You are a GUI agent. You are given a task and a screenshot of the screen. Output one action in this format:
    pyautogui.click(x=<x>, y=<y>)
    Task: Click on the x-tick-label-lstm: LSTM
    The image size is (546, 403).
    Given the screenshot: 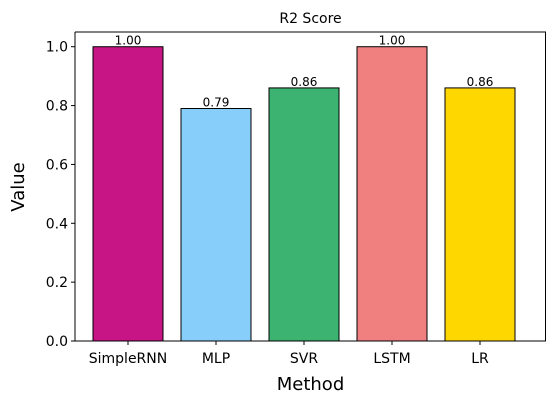 What is the action you would take?
    pyautogui.click(x=391, y=359)
    